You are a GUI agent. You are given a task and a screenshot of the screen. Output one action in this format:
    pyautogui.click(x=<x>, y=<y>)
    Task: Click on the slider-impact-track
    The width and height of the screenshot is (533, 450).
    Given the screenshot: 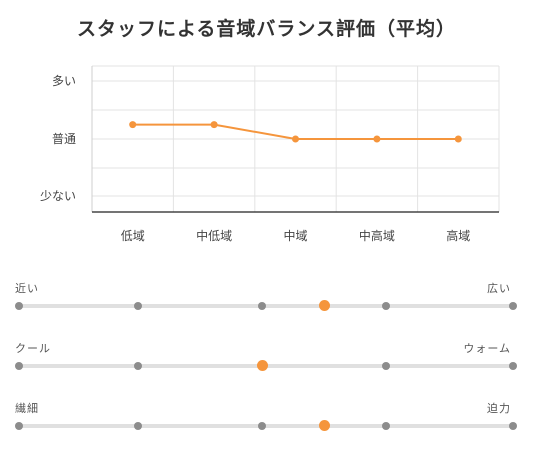 What is the action you would take?
    pyautogui.click(x=266, y=426)
    